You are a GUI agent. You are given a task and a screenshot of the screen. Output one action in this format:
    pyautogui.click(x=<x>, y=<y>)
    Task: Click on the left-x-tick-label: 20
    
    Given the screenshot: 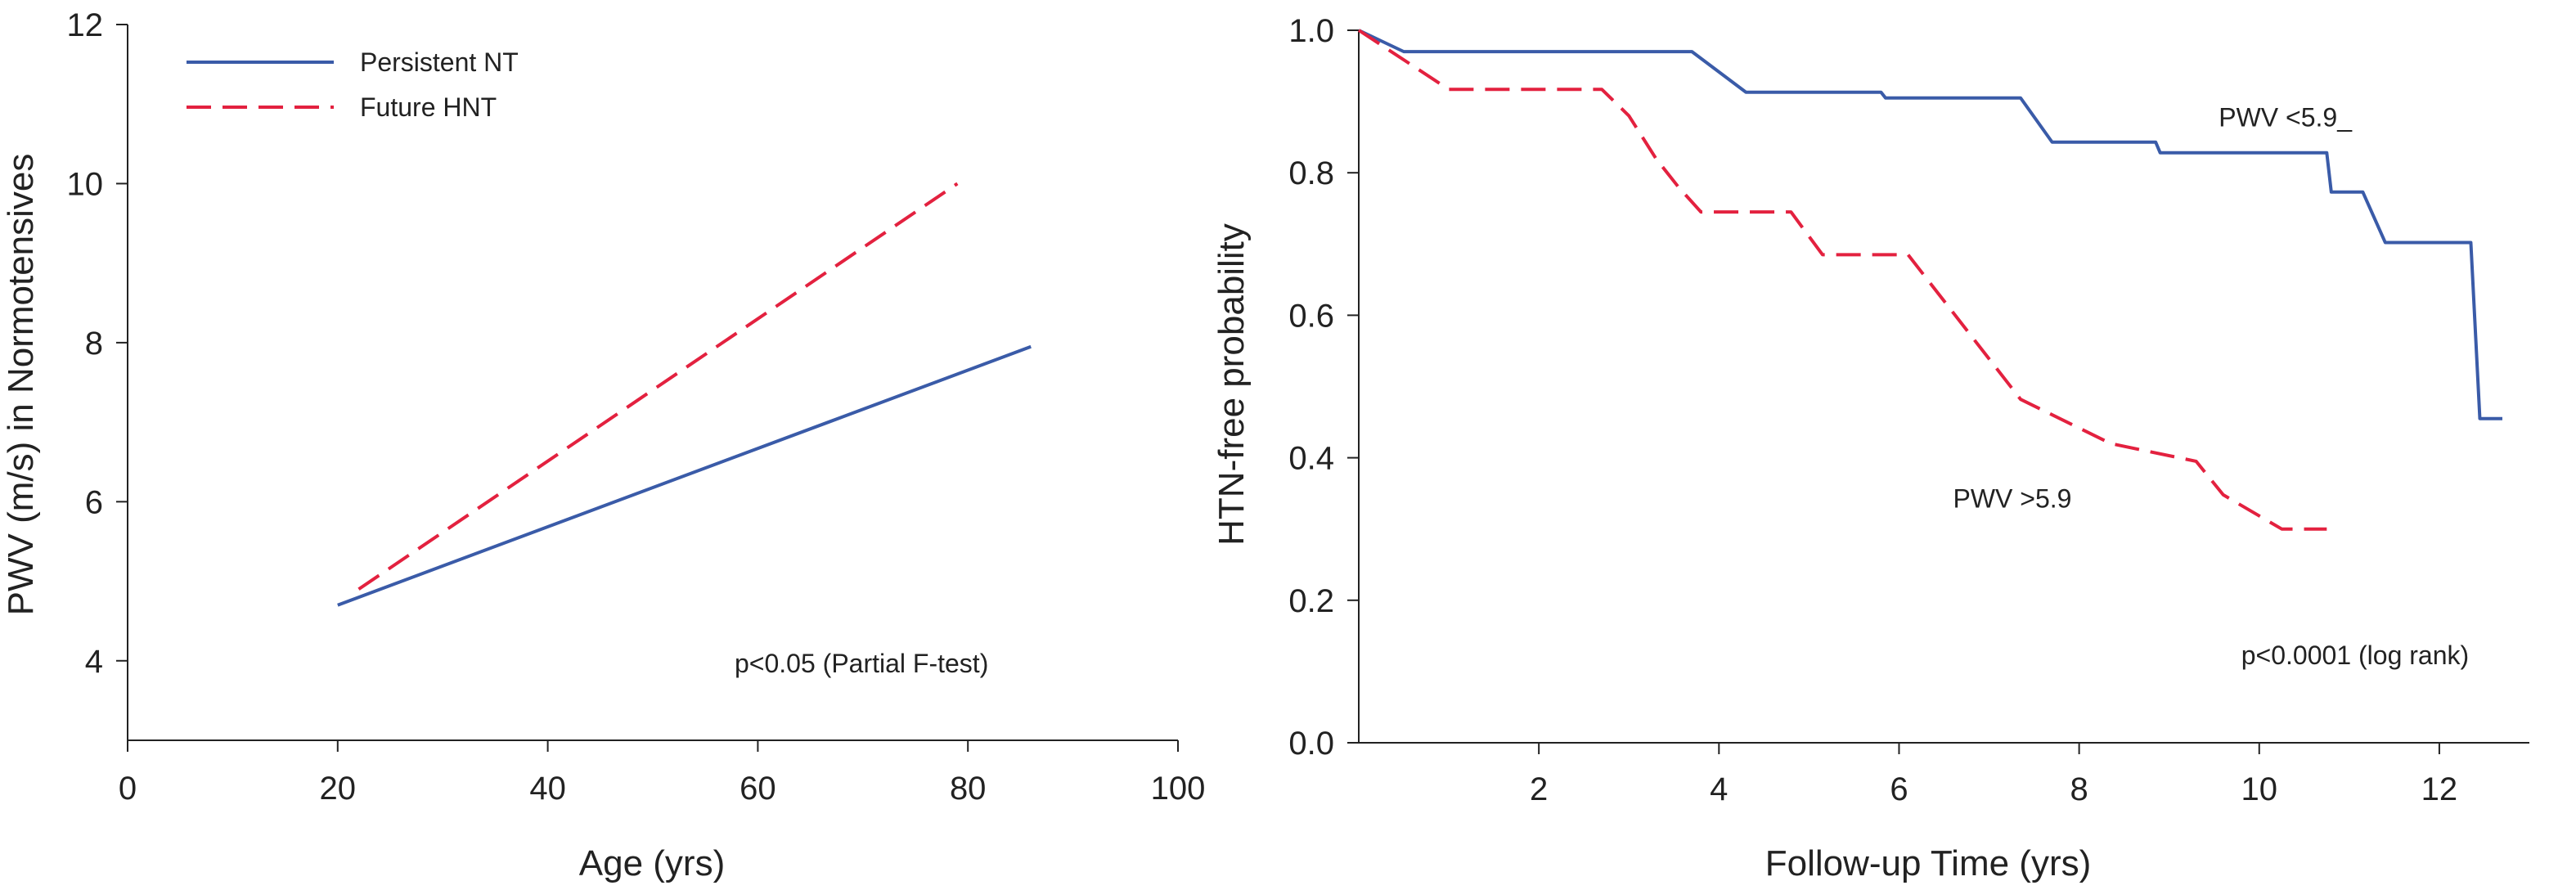 What is the action you would take?
    pyautogui.click(x=338, y=789)
    